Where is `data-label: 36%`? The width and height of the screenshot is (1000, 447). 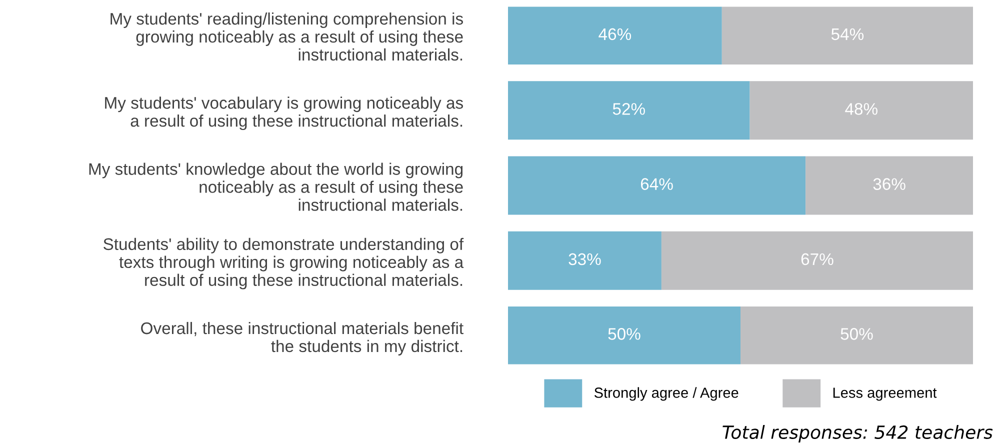
data-label: 36% is located at coordinates (889, 184).